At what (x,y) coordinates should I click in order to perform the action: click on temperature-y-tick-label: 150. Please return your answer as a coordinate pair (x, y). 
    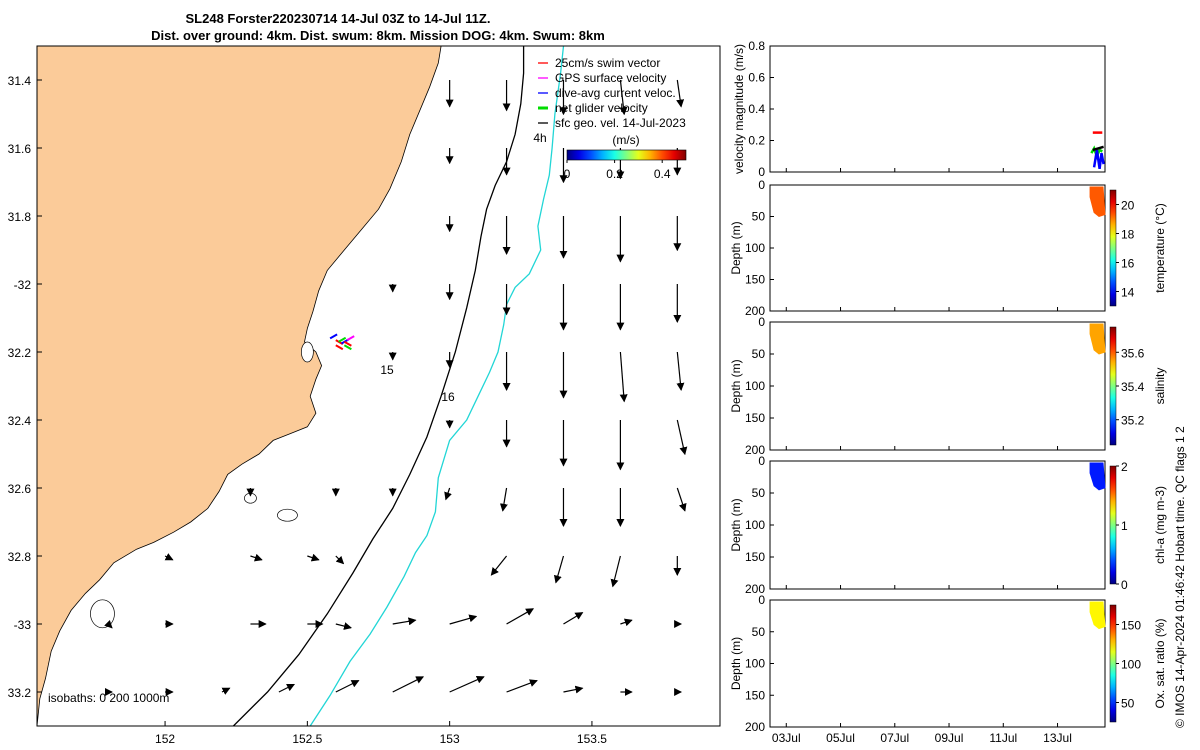
    Looking at the image, I should click on (755, 280).